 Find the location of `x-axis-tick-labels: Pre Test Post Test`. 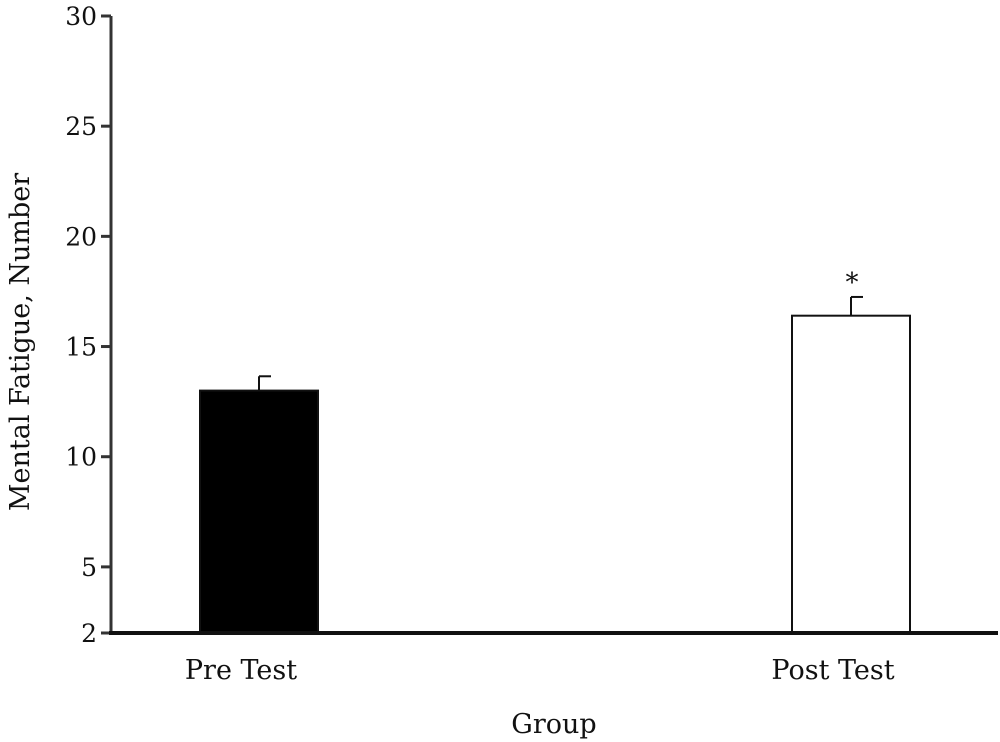

x-axis-tick-labels: Pre Test Post Test is located at coordinates (540, 670).